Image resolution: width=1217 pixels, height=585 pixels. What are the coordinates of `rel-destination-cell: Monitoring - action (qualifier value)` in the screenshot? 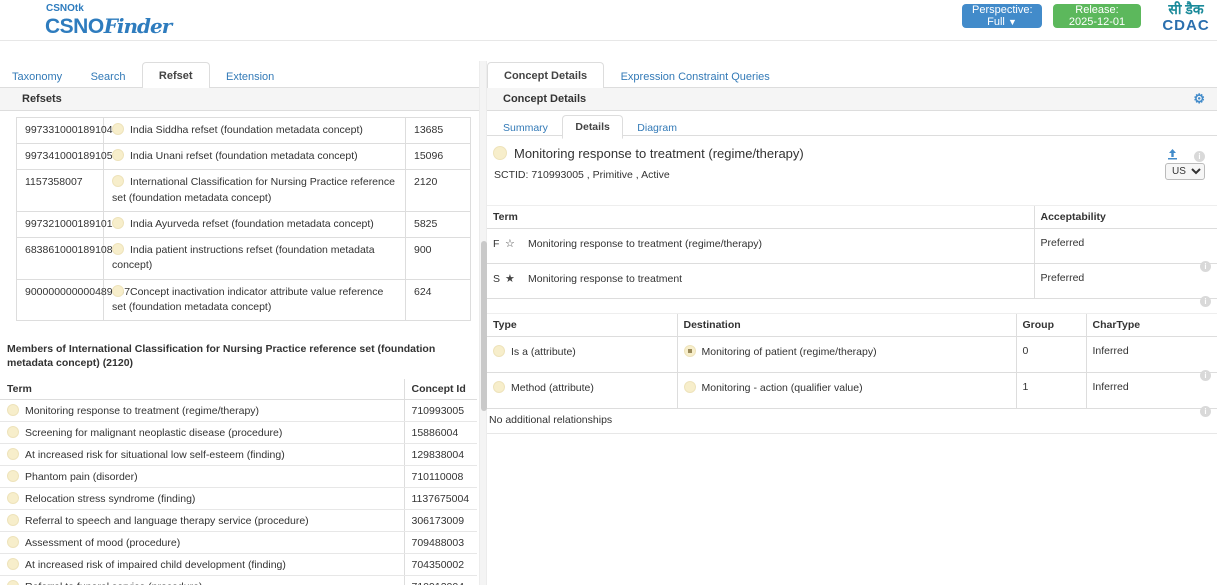 It's located at (846, 390).